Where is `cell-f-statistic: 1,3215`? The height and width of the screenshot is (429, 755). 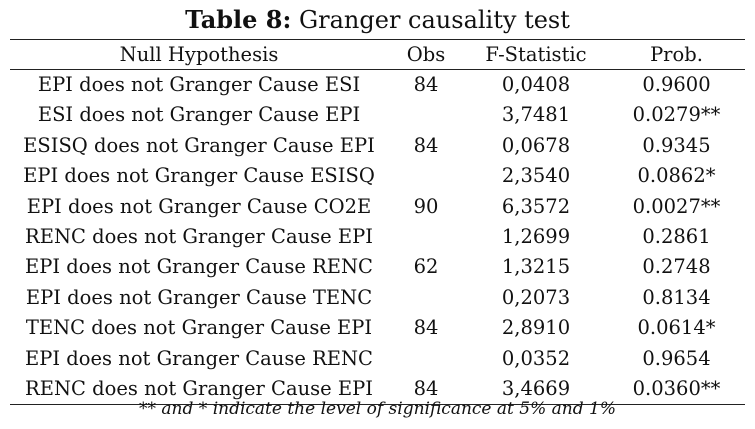 cell-f-statistic: 1,3215 is located at coordinates (536, 267).